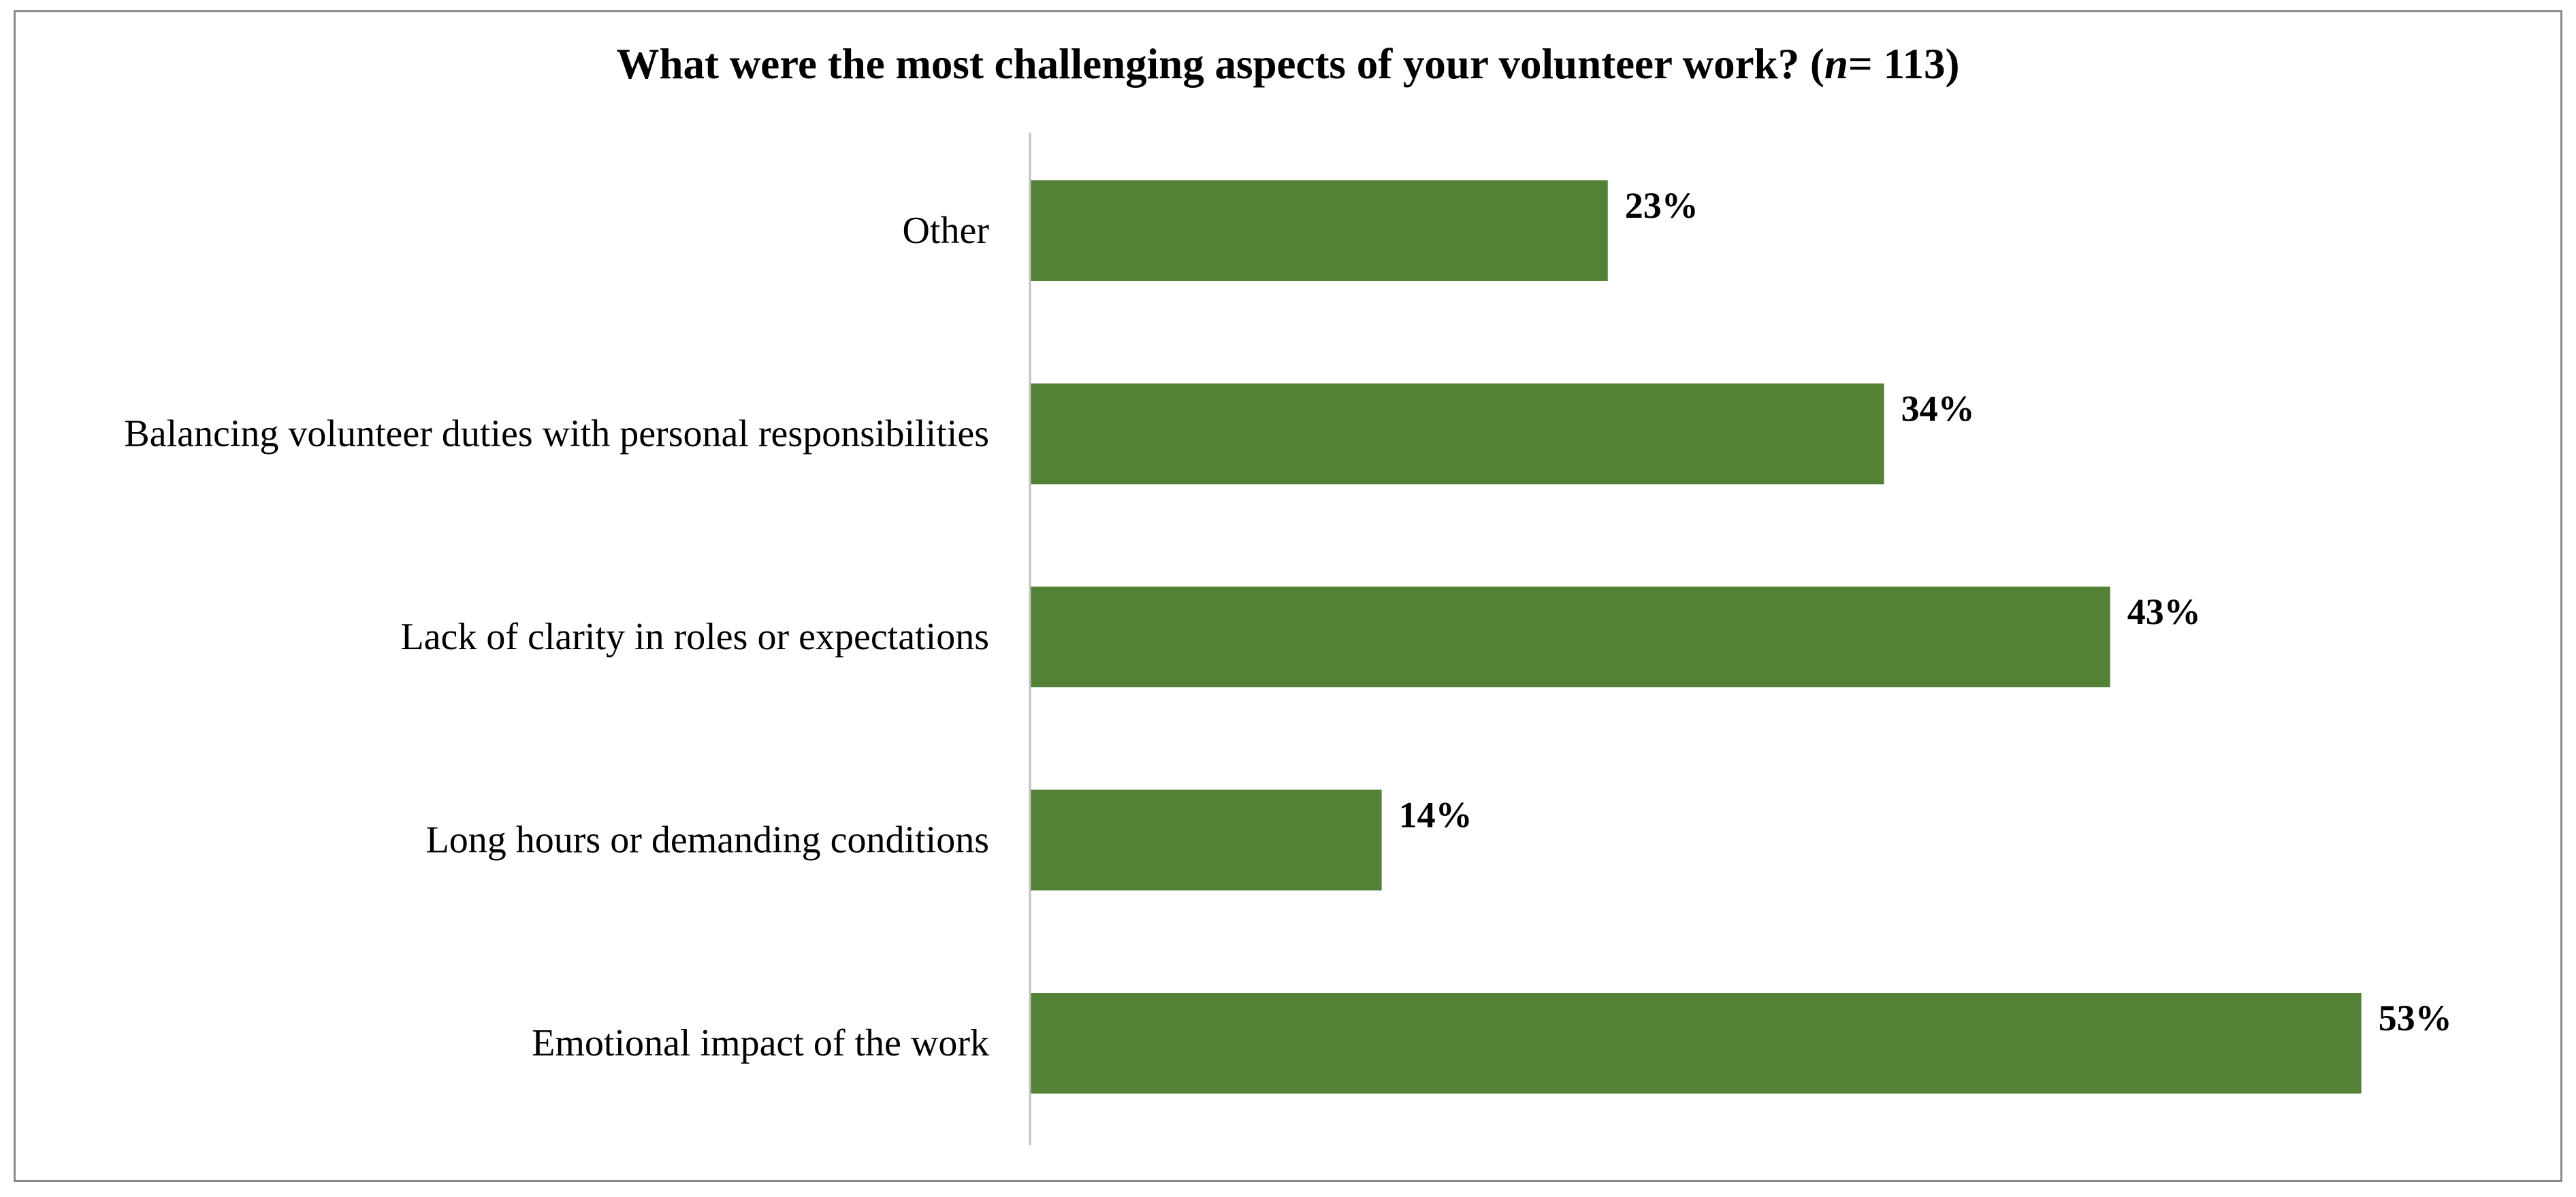 The width and height of the screenshot is (2576, 1197). What do you see at coordinates (1938, 409) in the screenshot?
I see `value-label: 34%` at bounding box center [1938, 409].